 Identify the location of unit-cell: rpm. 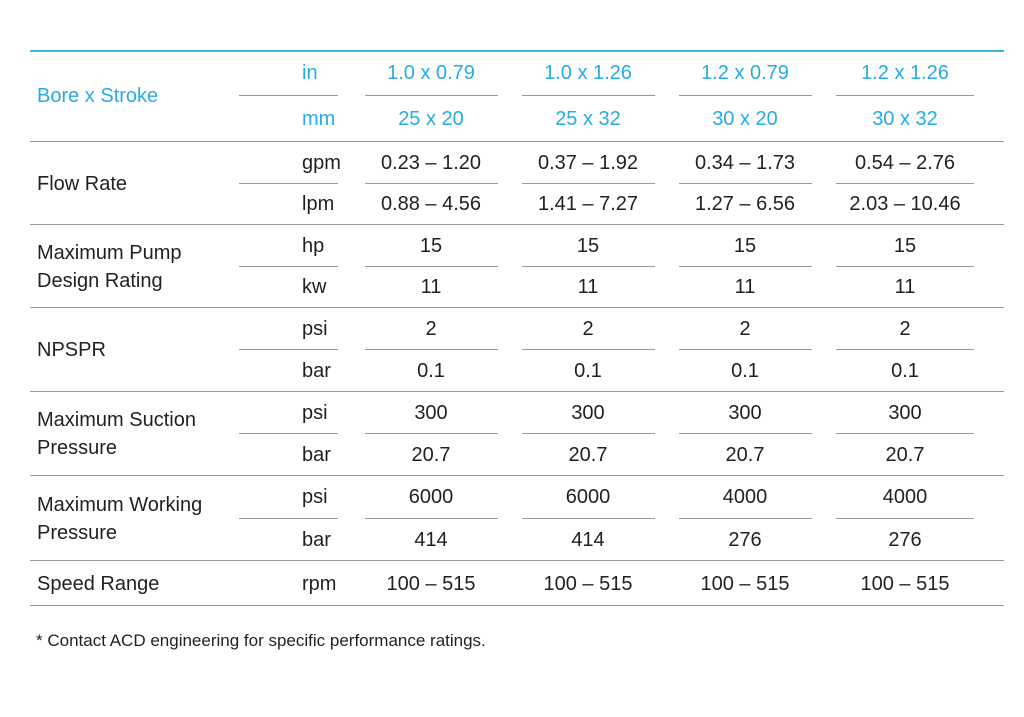
(319, 584).